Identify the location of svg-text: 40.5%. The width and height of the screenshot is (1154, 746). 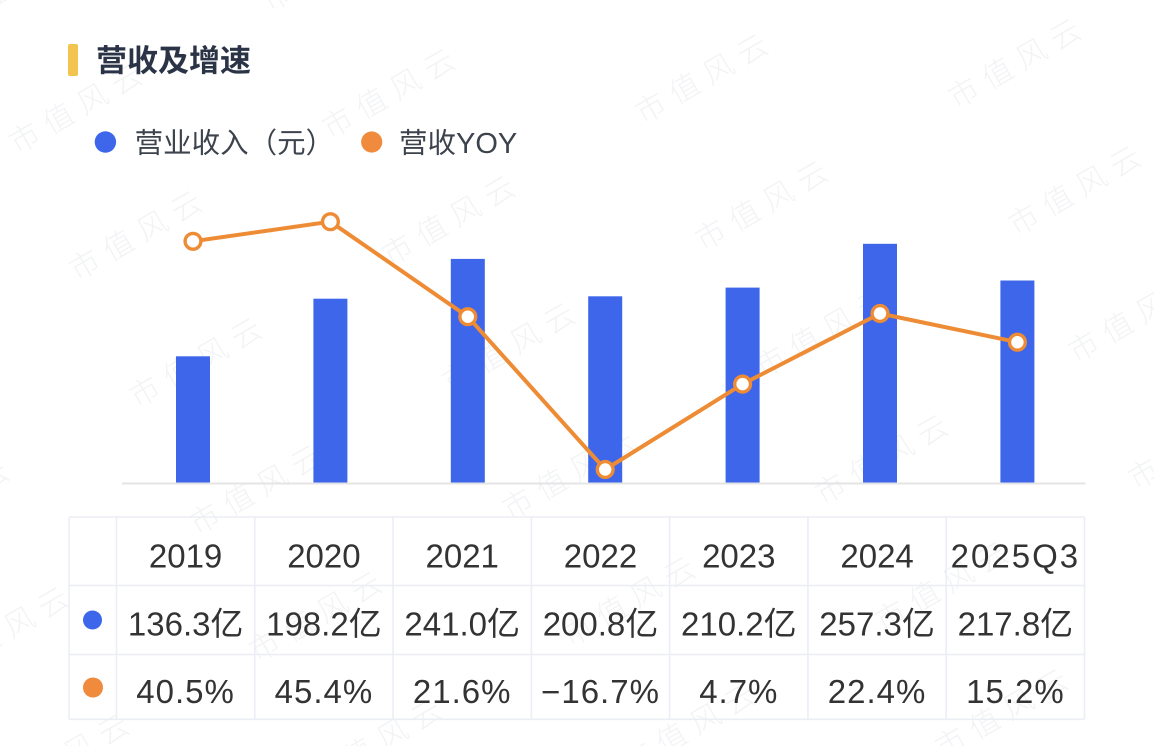
(185, 691).